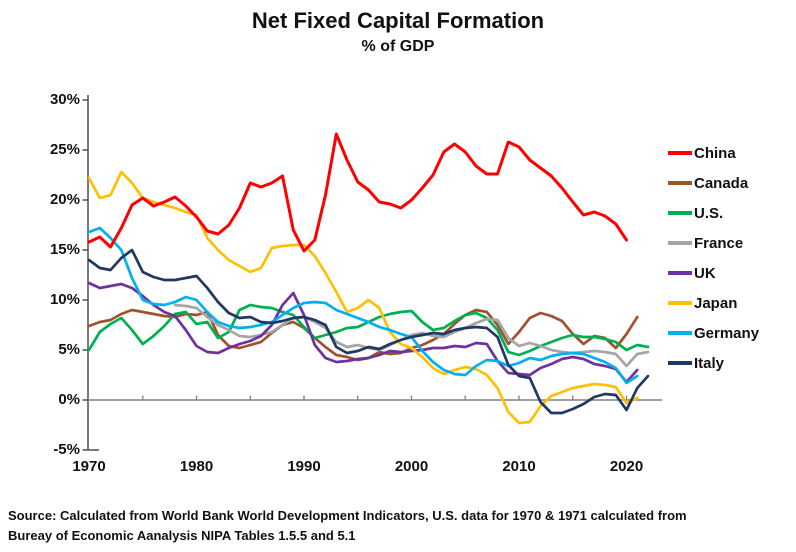  I want to click on legend-label: Canada, so click(721, 183).